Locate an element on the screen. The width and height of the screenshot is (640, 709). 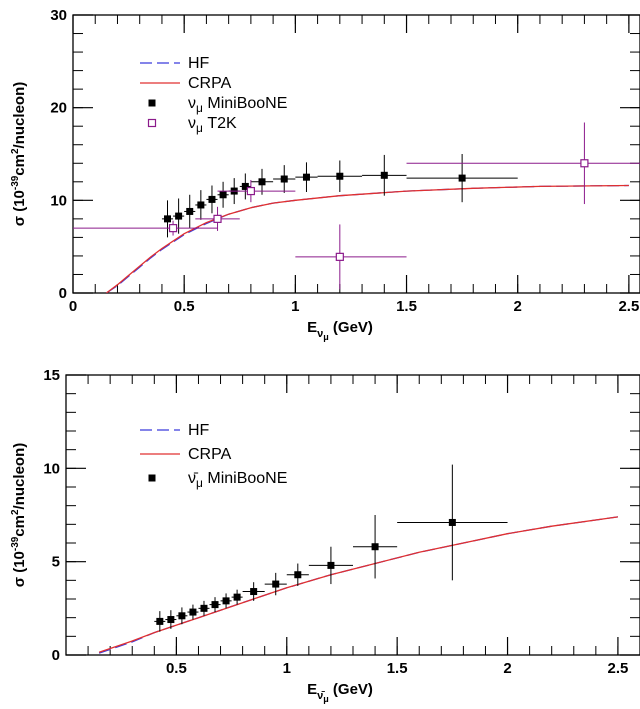
series-line-hf is located at coordinates (367, 238).